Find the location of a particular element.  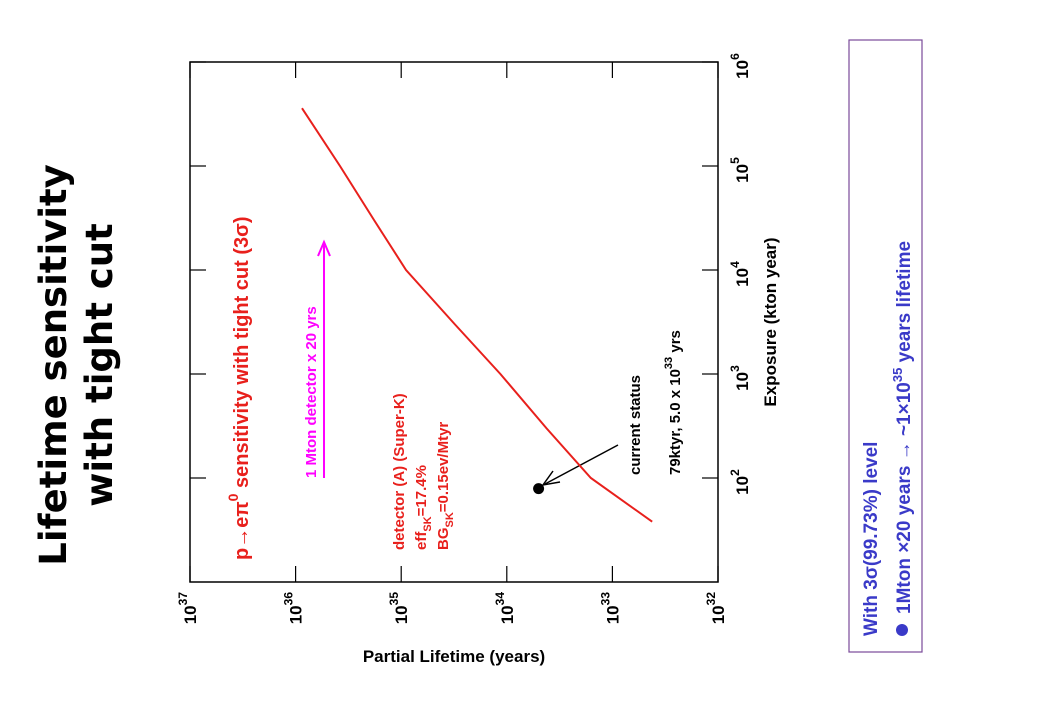

note-part: years lifetime is located at coordinates (904, 304).